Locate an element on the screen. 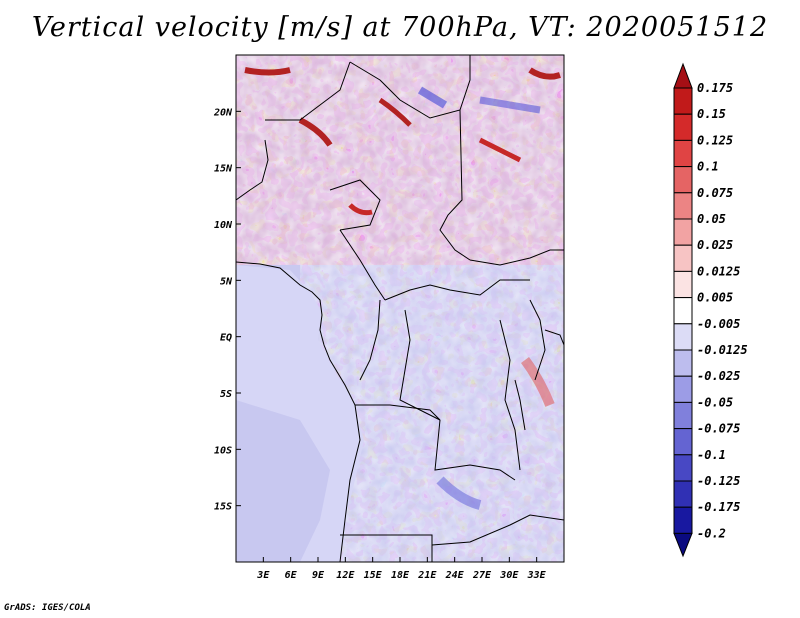 Image resolution: width=800 pixels, height=618 pixels. y-tick-label: 5N is located at coordinates (226, 281).